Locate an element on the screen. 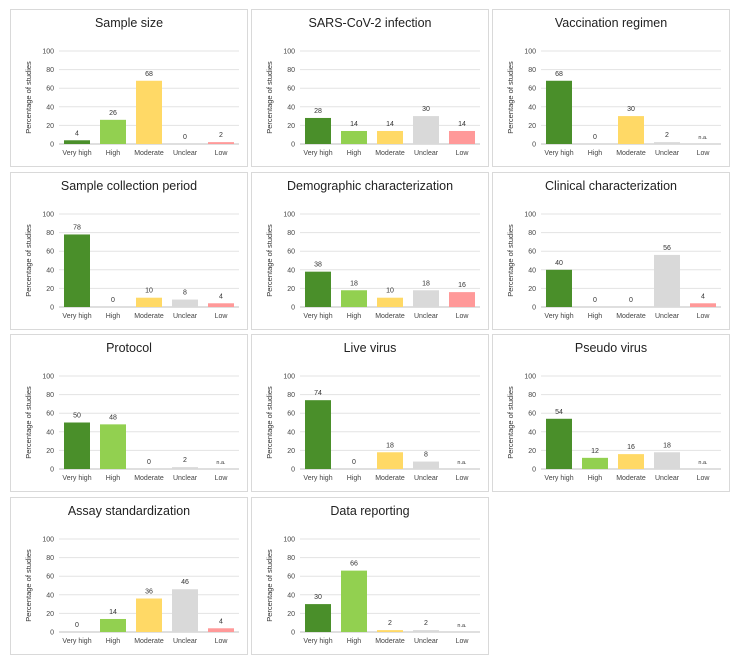 The width and height of the screenshot is (737, 666). data-label: 56 is located at coordinates (667, 248).